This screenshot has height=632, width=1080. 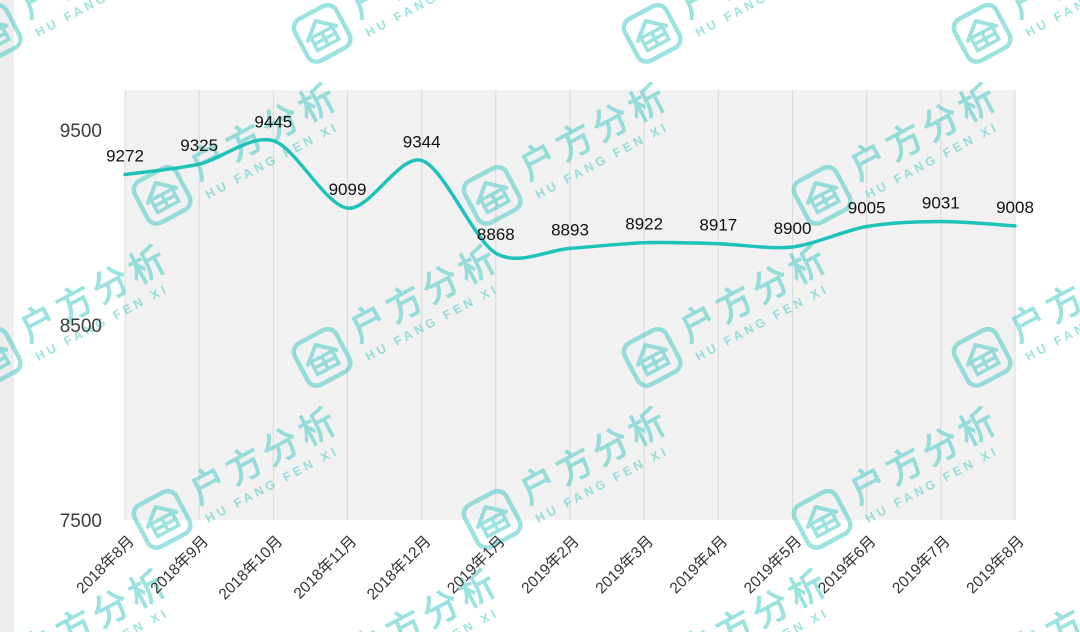 I want to click on data-label: 9099, so click(x=348, y=189).